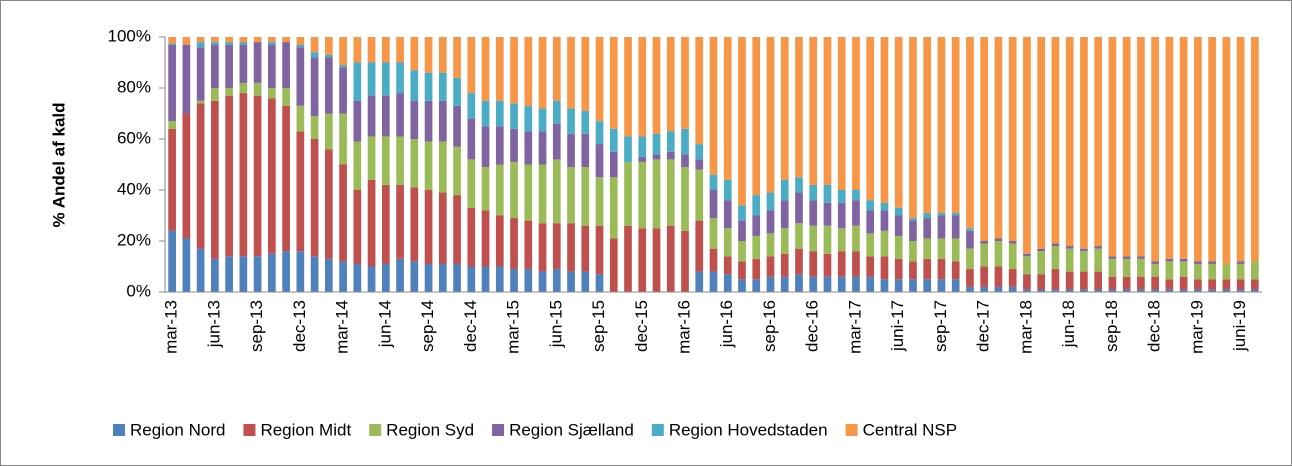 The image size is (1292, 466). Describe the element at coordinates (129, 35) in the screenshot. I see `y-tick-label: 100%` at that location.